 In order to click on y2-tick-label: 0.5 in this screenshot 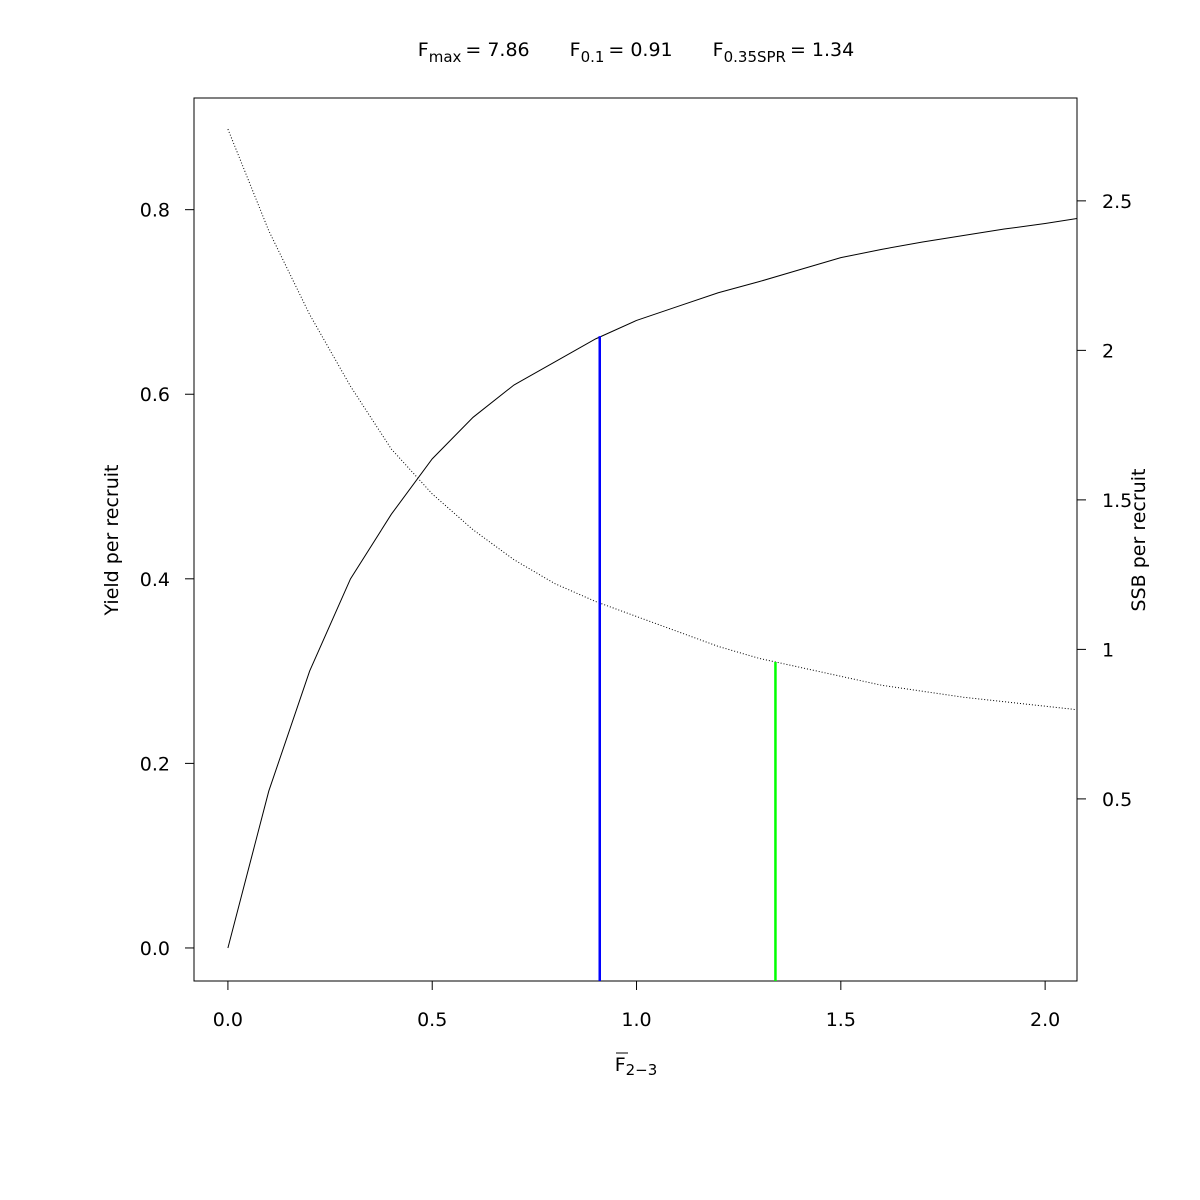, I will do `click(1117, 800)`.